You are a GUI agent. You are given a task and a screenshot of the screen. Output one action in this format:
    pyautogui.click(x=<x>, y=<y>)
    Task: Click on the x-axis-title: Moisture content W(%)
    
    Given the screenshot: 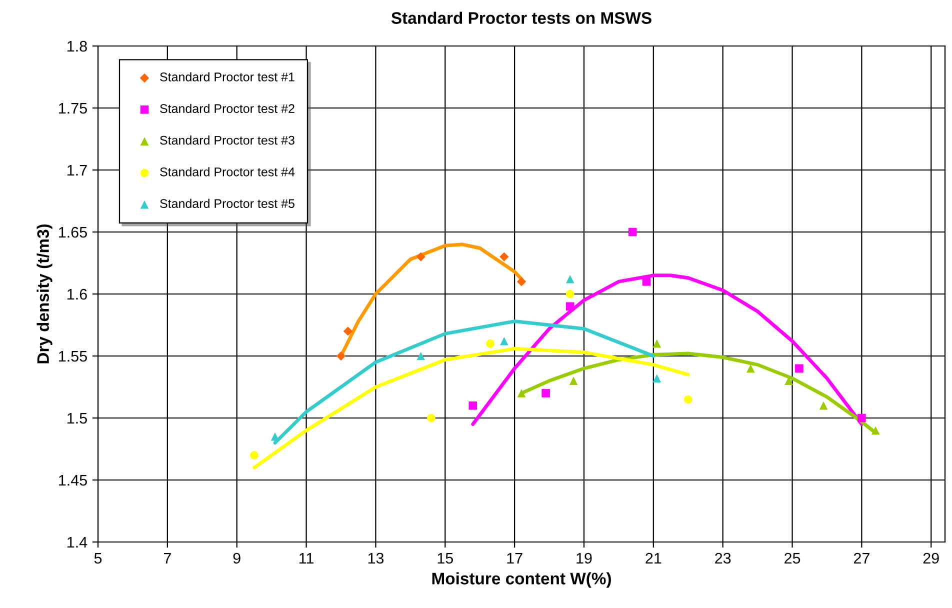 What is the action you would take?
    pyautogui.click(x=521, y=580)
    